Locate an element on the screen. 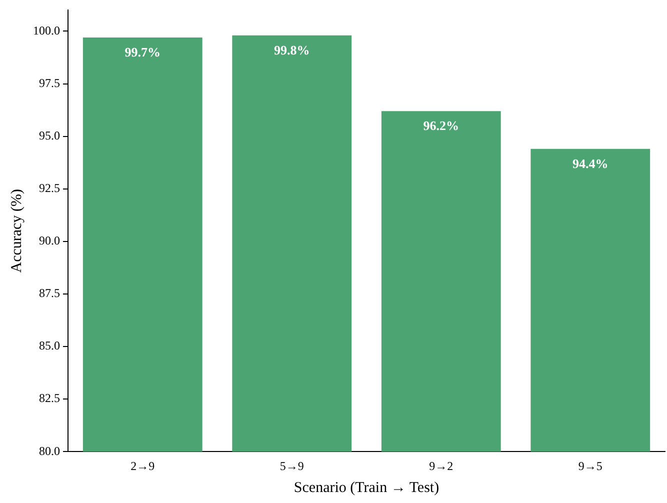 This screenshot has width=667, height=503. y-tick-label: 87.5 is located at coordinates (49, 293).